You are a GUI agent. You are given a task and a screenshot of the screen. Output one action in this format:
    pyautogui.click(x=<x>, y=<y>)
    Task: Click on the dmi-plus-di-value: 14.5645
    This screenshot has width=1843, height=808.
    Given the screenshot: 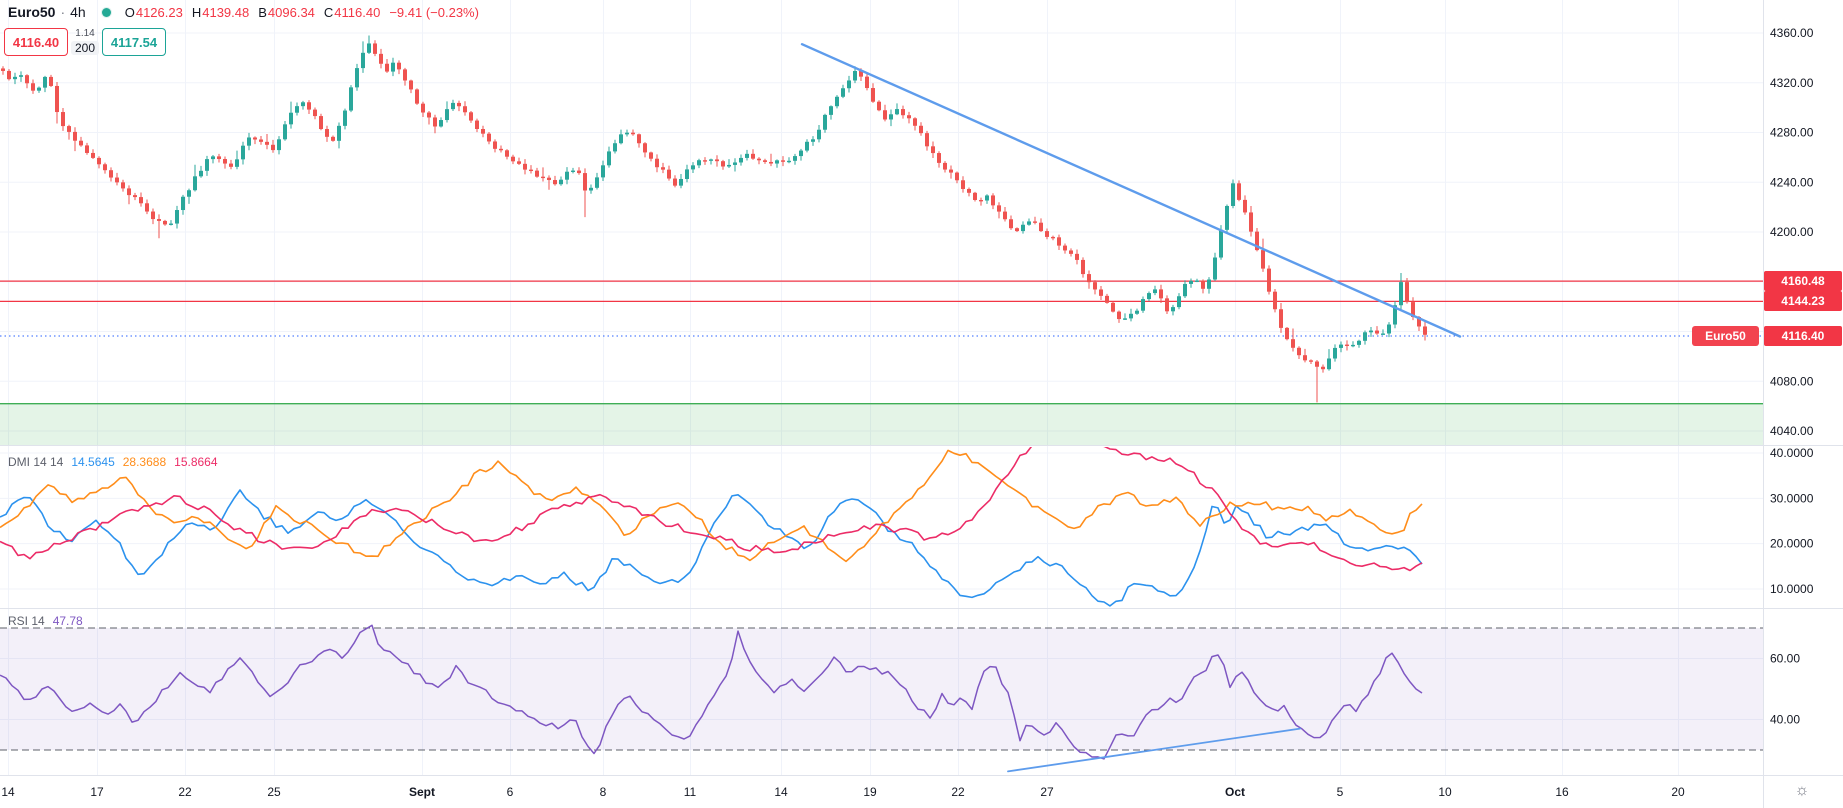 What is the action you would take?
    pyautogui.click(x=93, y=462)
    